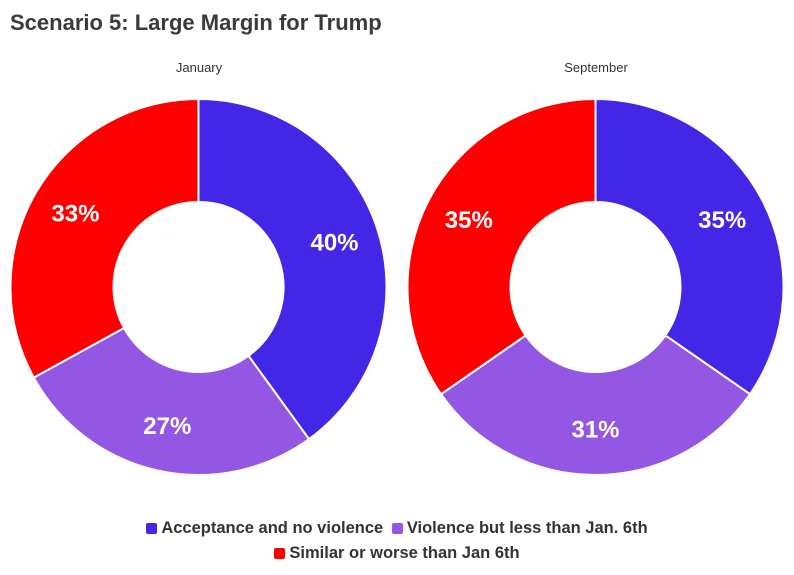 The height and width of the screenshot is (575, 794). Describe the element at coordinates (171, 401) in the screenshot. I see `january-slice-violence-less` at that location.